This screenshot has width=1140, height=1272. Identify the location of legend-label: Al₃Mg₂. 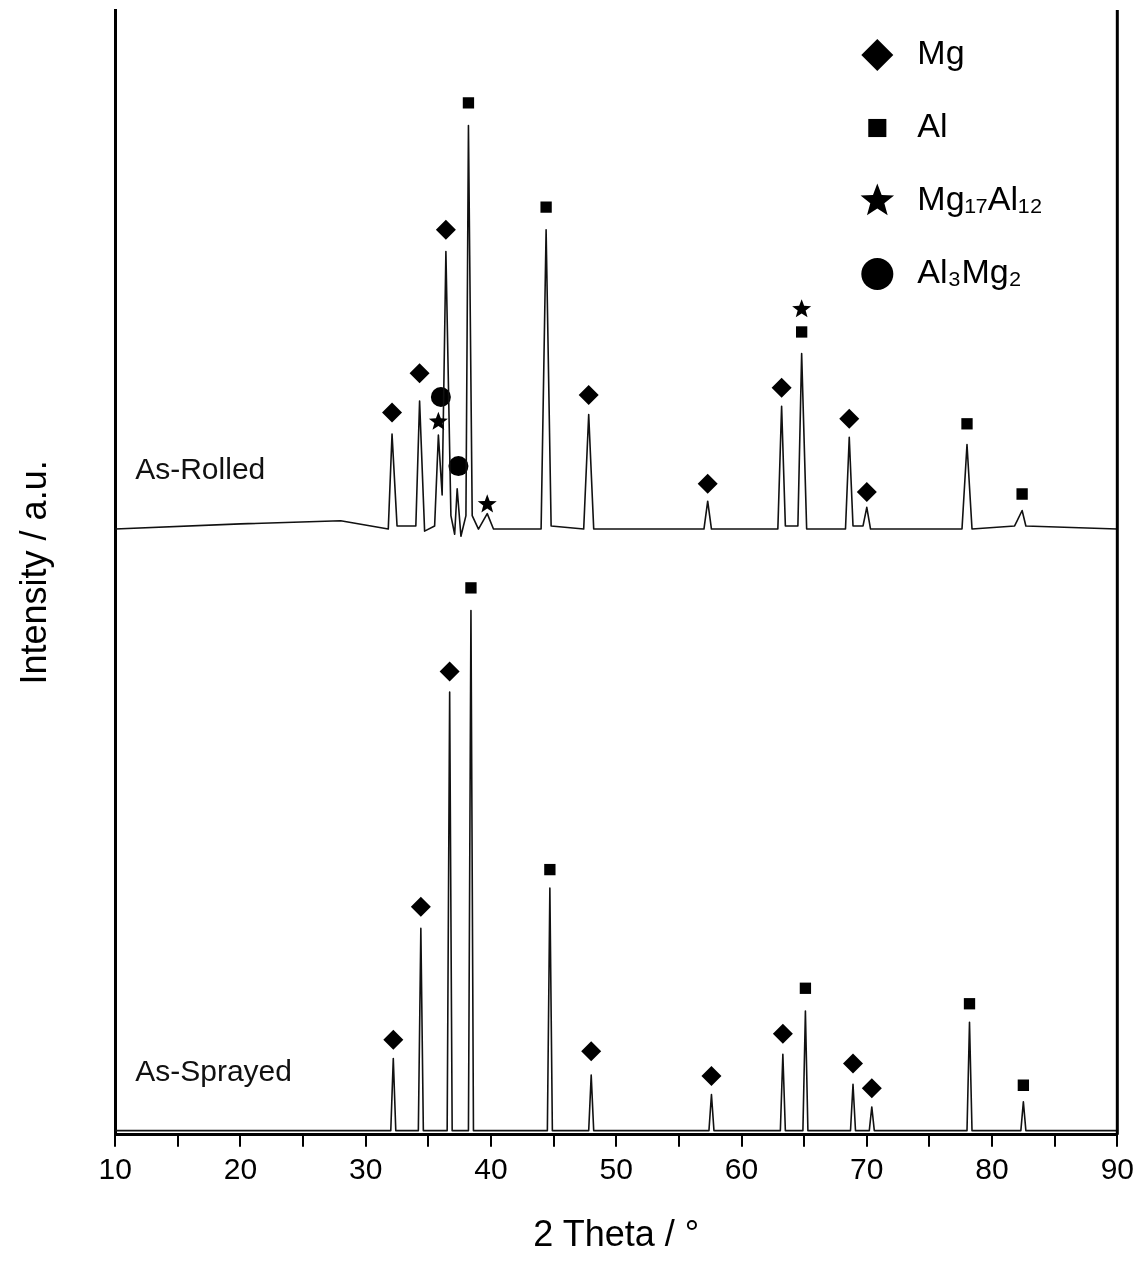
(969, 271).